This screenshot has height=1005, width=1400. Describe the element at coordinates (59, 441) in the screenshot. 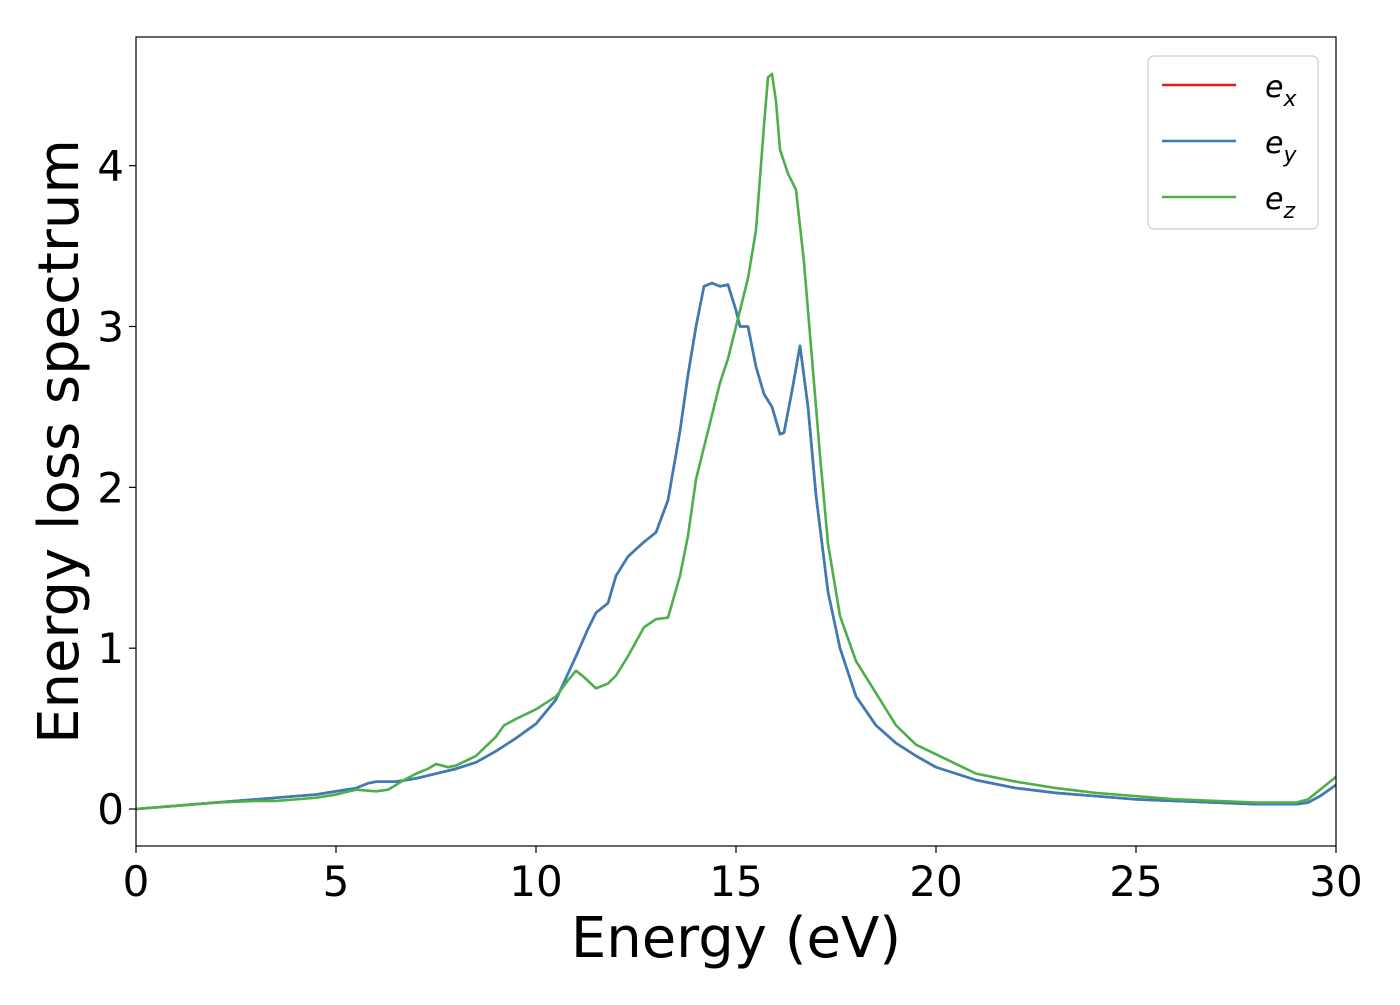

I see `y-axis-label: Energy loss spectrum` at that location.